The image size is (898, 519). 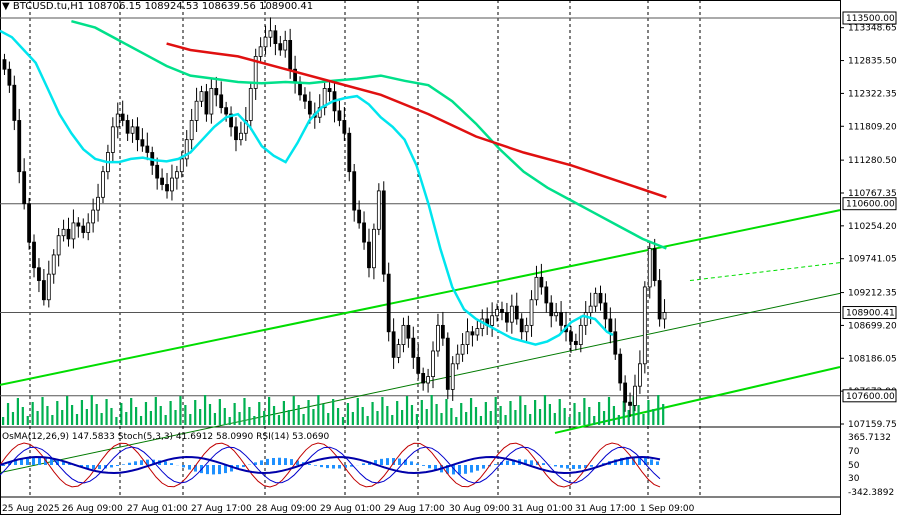 What do you see at coordinates (414, 509) in the screenshot?
I see `time-label: 29 Aug 17:00` at bounding box center [414, 509].